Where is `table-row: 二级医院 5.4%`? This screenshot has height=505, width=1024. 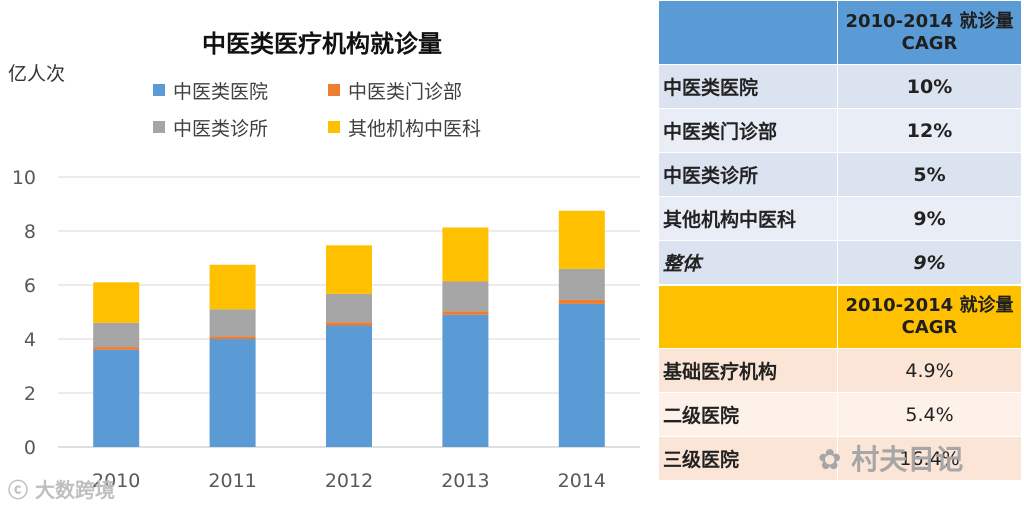
table-row: 二级医院 5.4% is located at coordinates (840, 414).